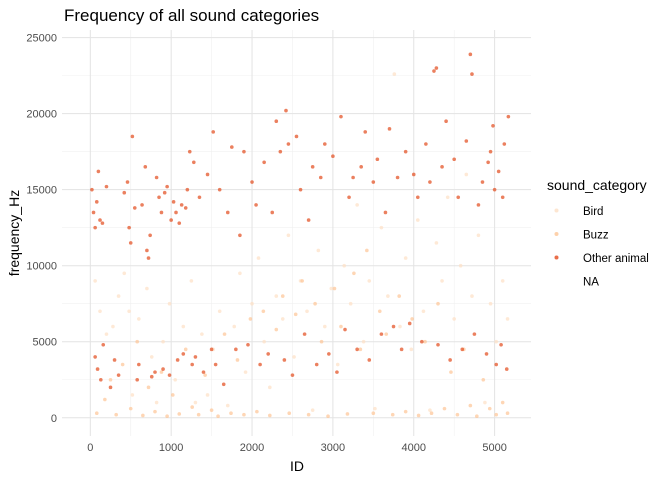 The width and height of the screenshot is (672, 480). I want to click on y-tick-label: 25000, so click(41, 39).